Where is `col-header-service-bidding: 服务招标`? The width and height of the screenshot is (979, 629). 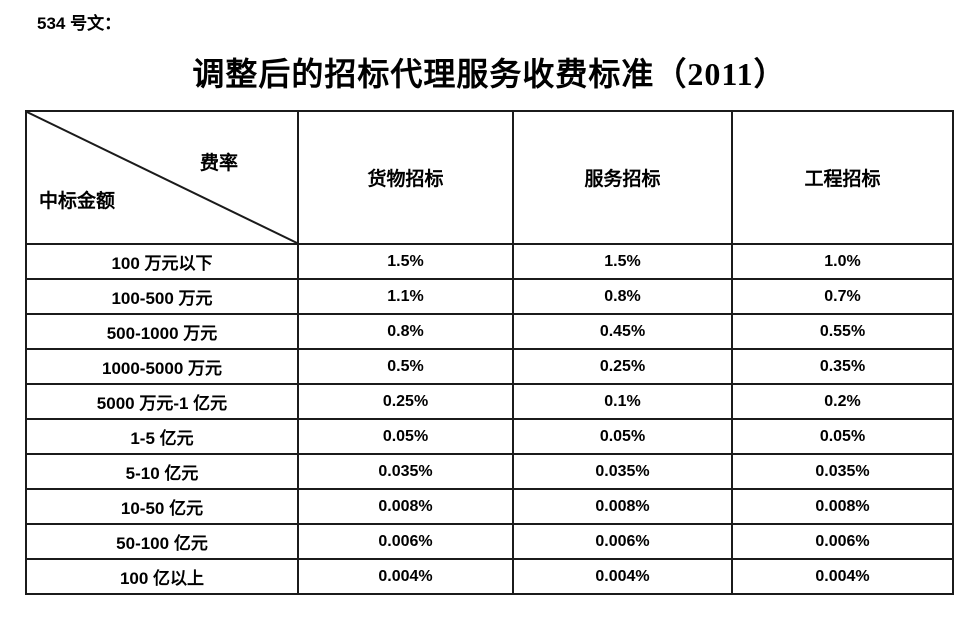
col-header-service-bidding: 服务招标 is located at coordinates (622, 177).